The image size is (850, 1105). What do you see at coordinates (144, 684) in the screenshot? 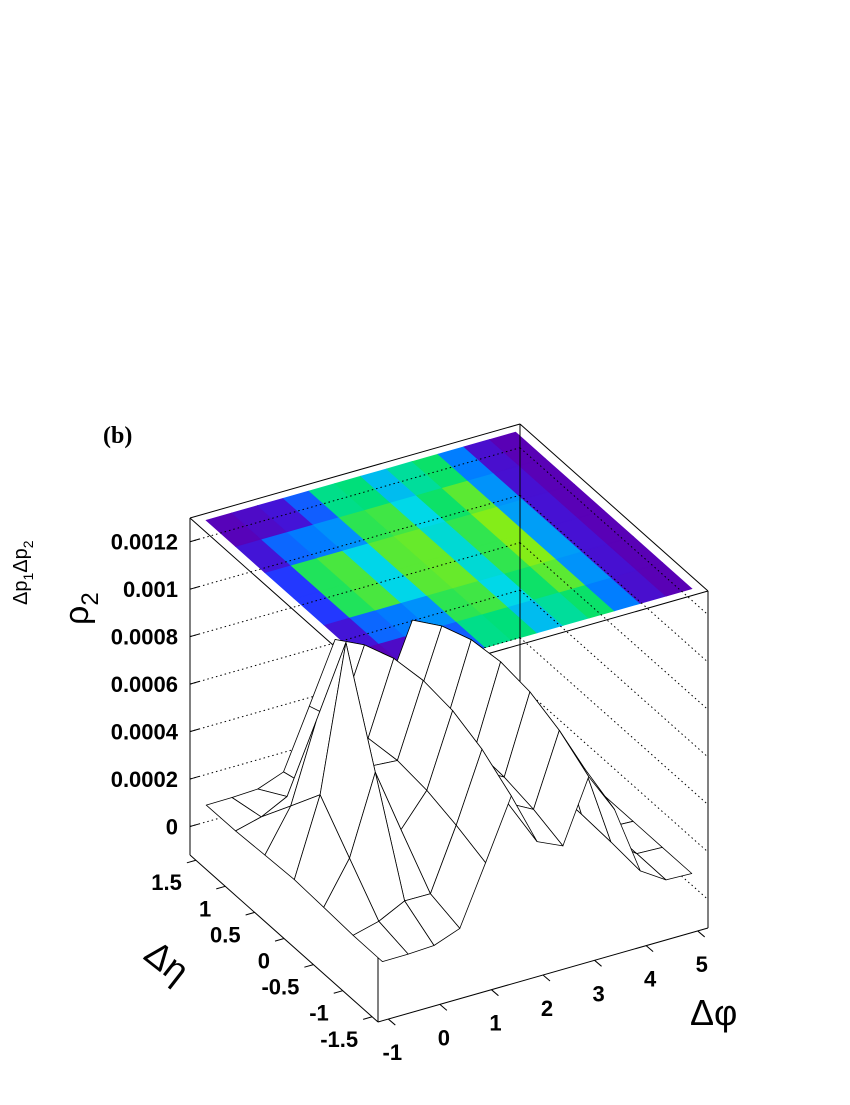
I see `z-tick-label: 0.0006` at bounding box center [144, 684].